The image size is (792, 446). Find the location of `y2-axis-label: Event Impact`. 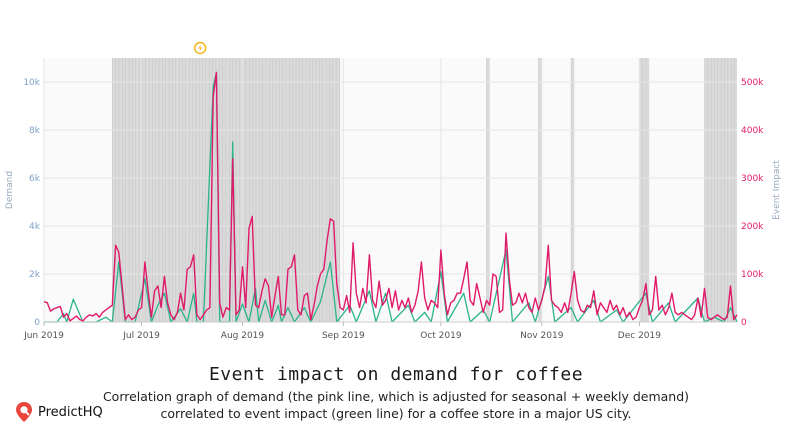

y2-axis-label: Event Impact is located at coordinates (777, 190).